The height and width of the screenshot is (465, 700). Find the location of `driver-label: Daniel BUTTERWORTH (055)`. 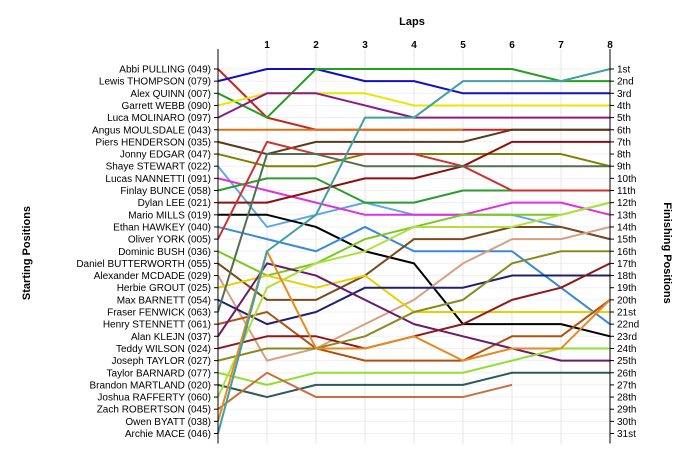

driver-label: Daniel BUTTERWORTH (055) is located at coordinates (143, 264).